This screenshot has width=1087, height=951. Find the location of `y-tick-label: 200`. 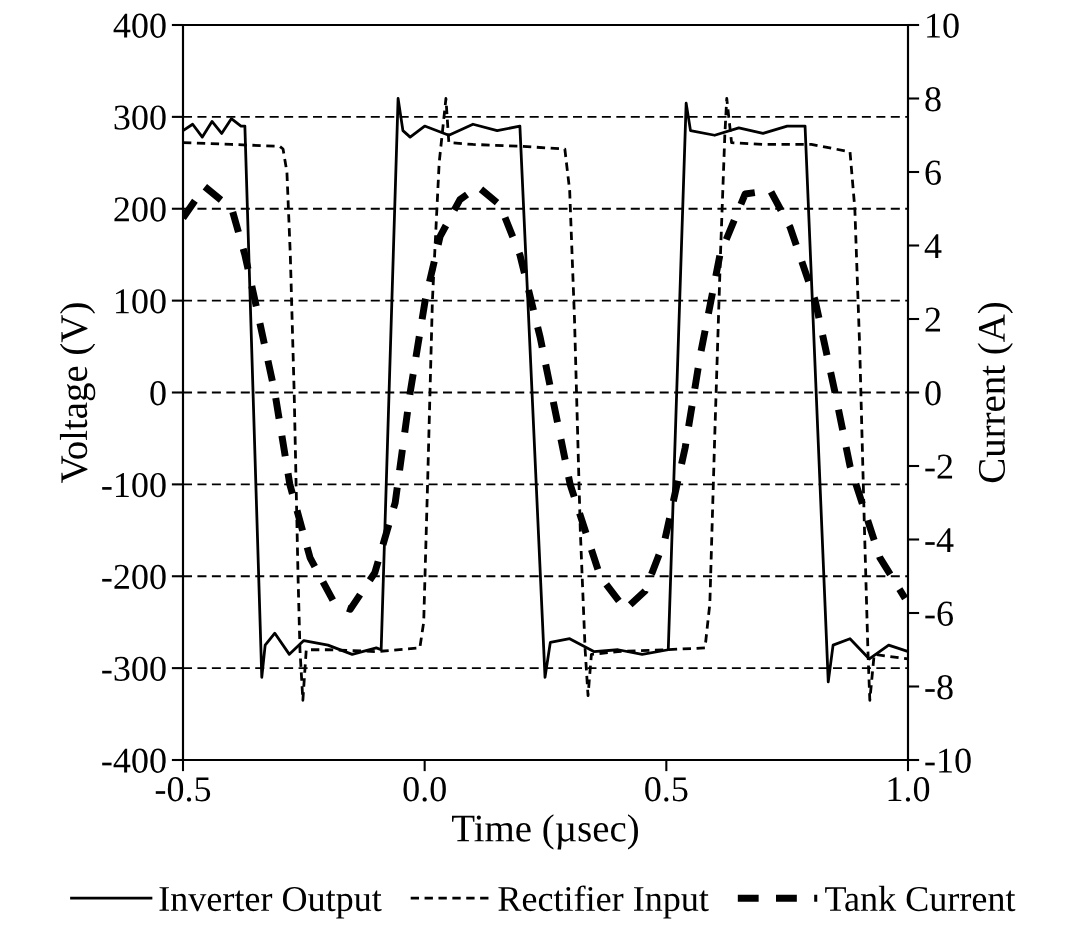

y-tick-label: 200 is located at coordinates (140, 209).